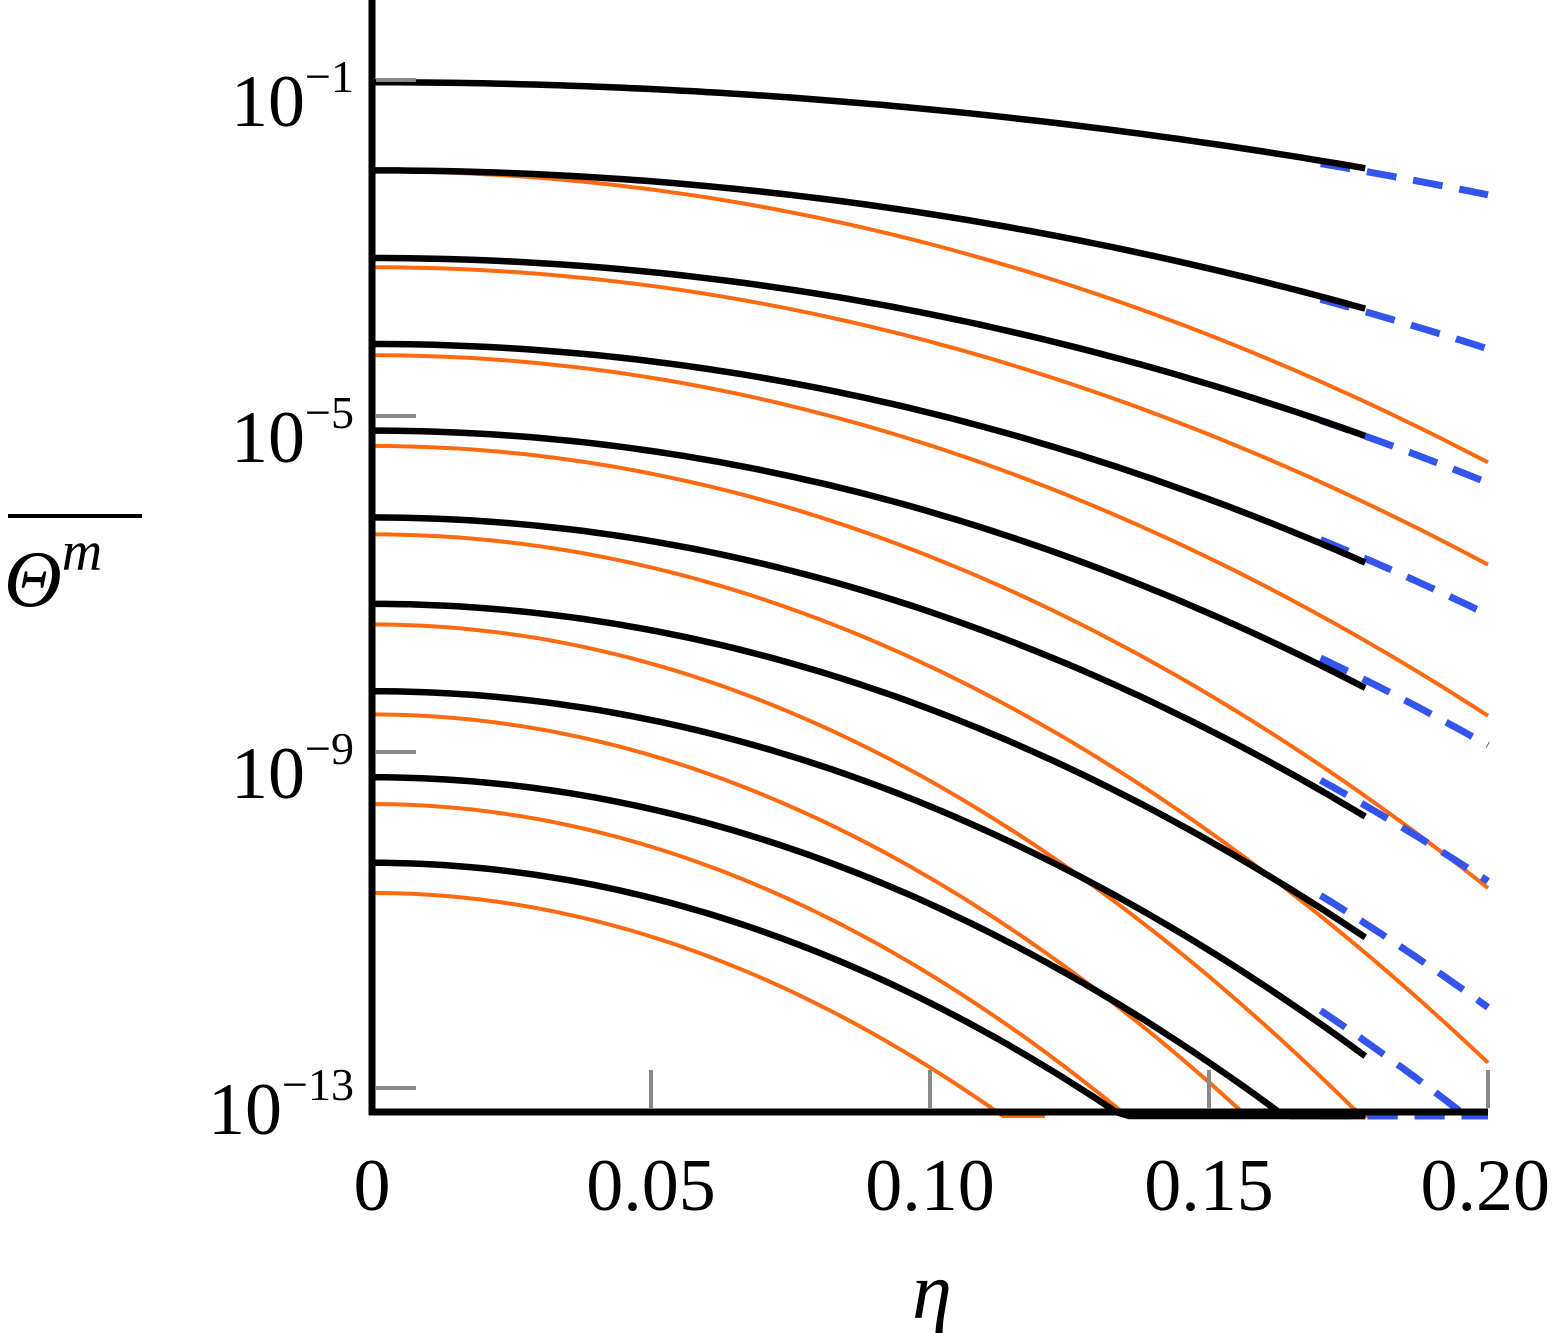 This screenshot has height=1333, width=1554. Describe the element at coordinates (651, 1186) in the screenshot. I see `x-tick-label: 0.05` at that location.